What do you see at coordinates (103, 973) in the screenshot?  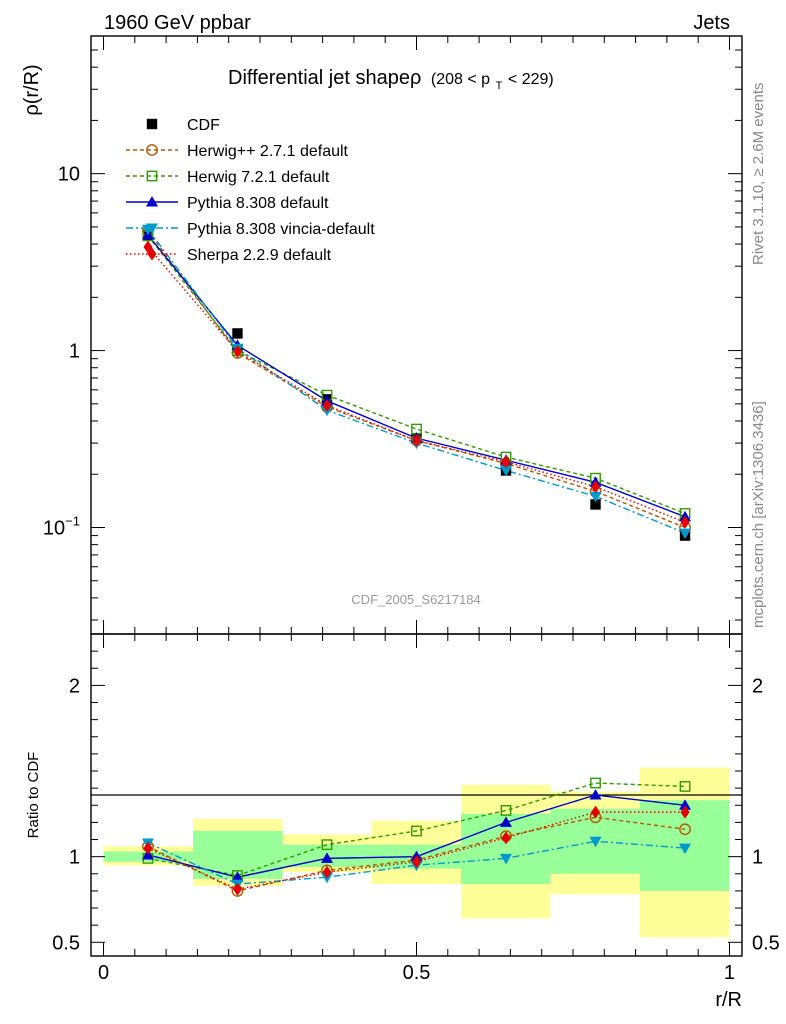 I see `x-tick-label: 0` at bounding box center [103, 973].